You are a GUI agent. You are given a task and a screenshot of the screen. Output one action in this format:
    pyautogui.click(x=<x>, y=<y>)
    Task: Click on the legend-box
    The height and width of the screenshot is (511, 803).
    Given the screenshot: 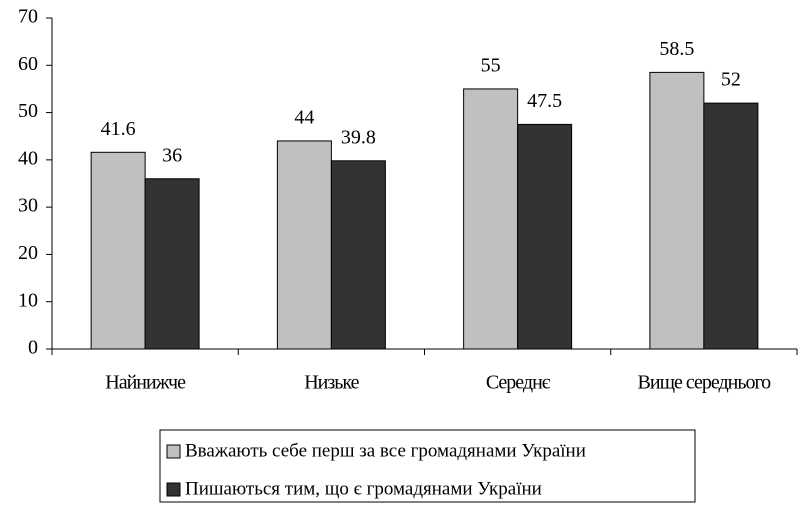 What is the action you would take?
    pyautogui.click(x=427, y=466)
    